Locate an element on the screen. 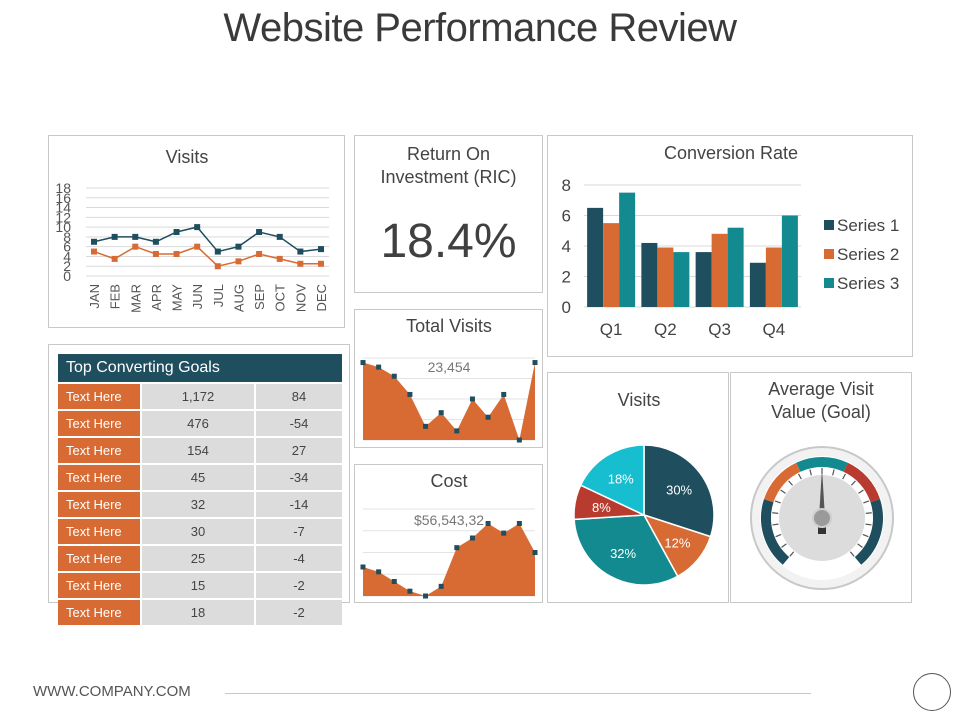 The width and height of the screenshot is (960, 720). table-row: Text Here 25 -4 is located at coordinates (200, 557).